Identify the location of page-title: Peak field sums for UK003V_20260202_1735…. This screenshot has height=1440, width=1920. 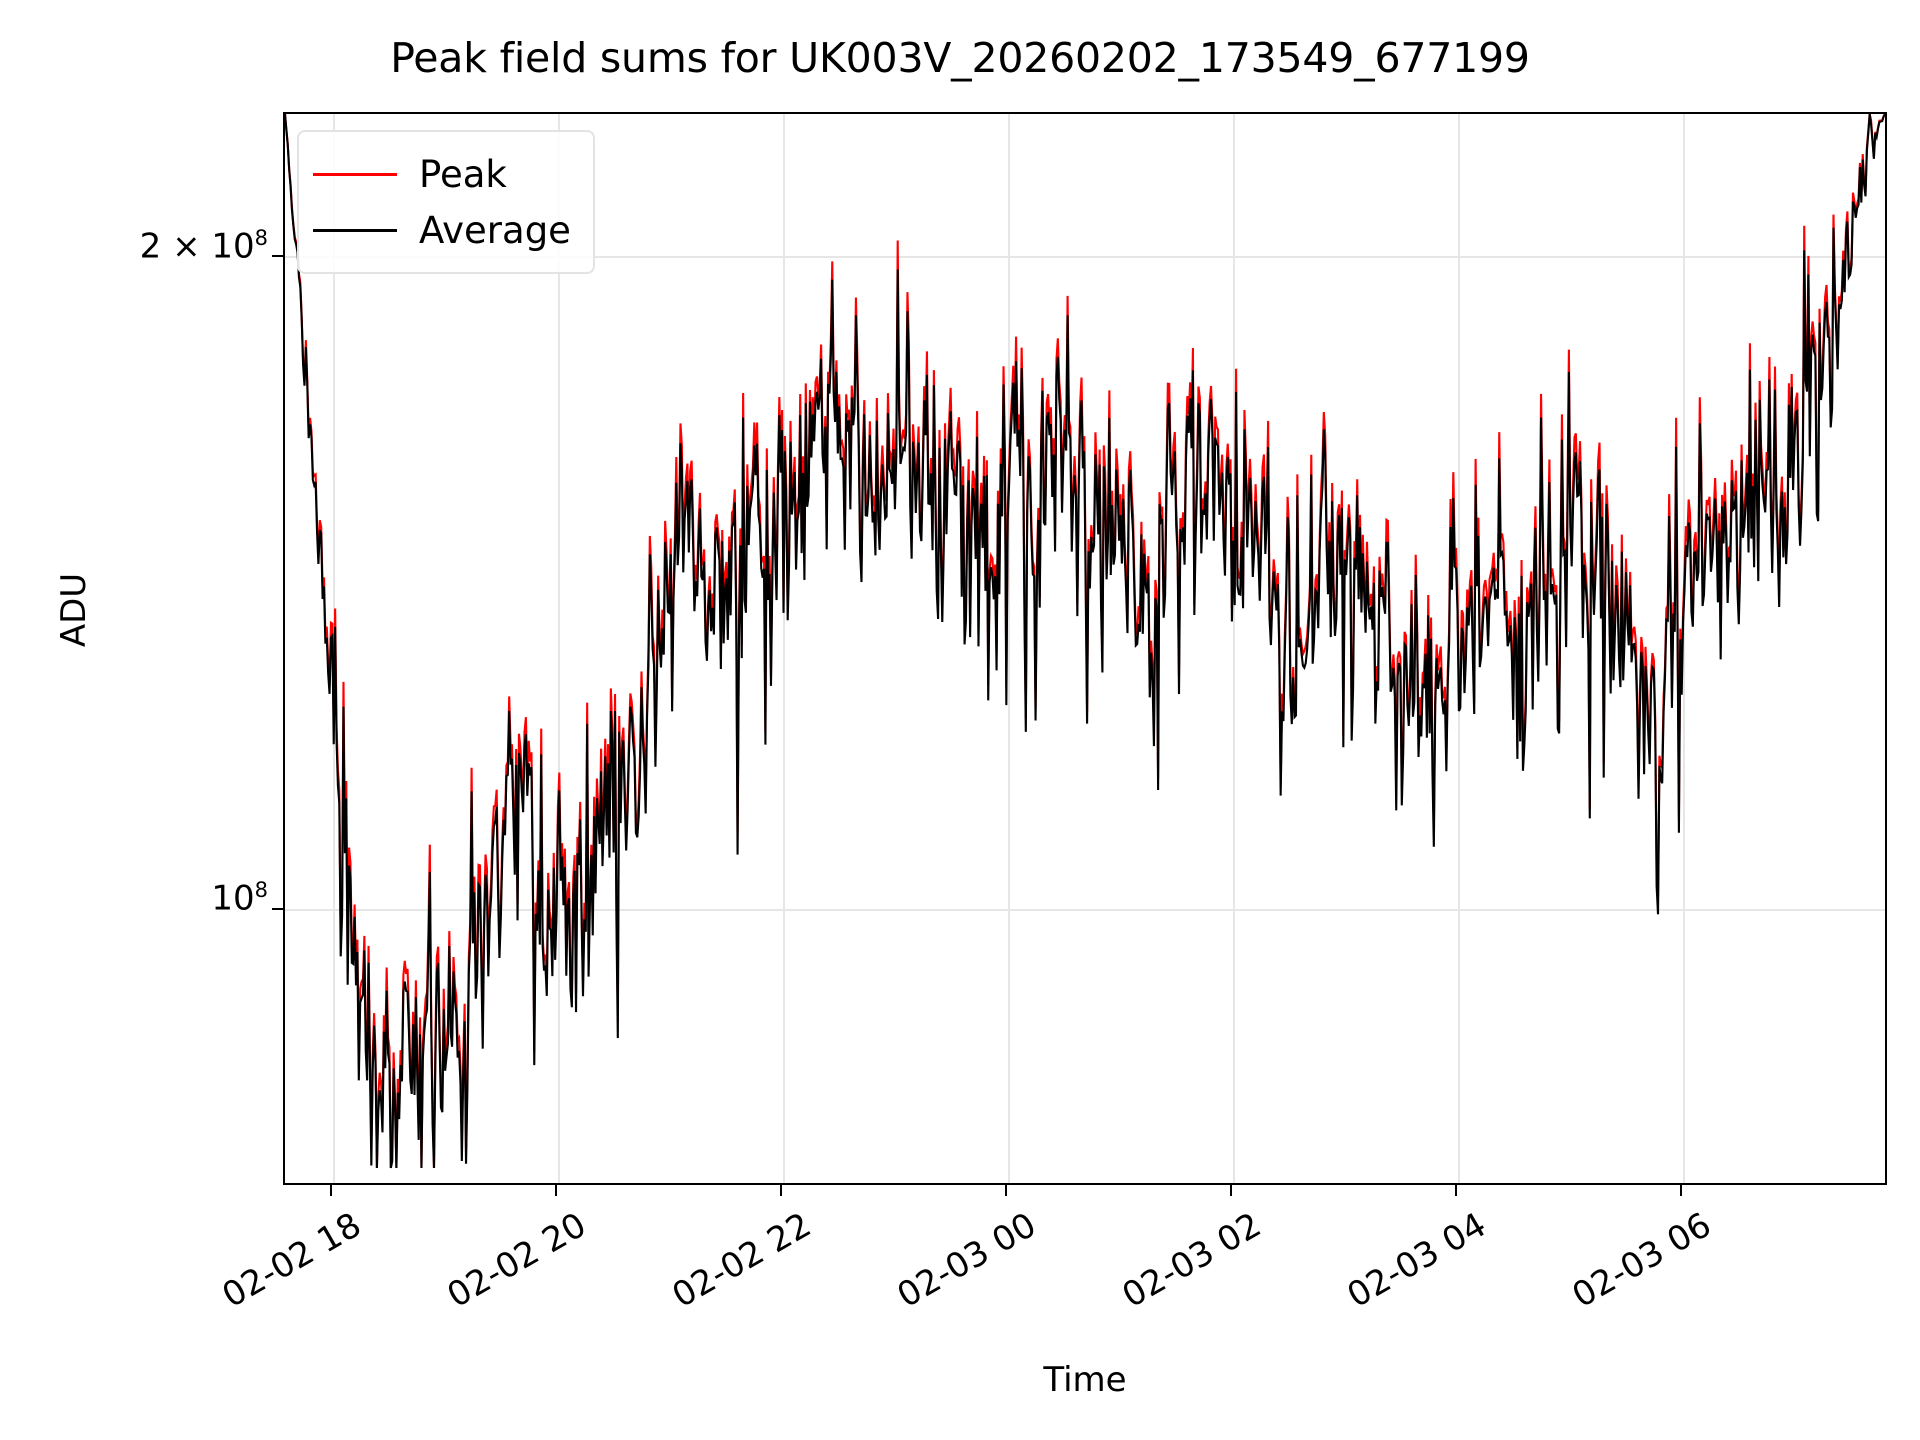
(960, 58).